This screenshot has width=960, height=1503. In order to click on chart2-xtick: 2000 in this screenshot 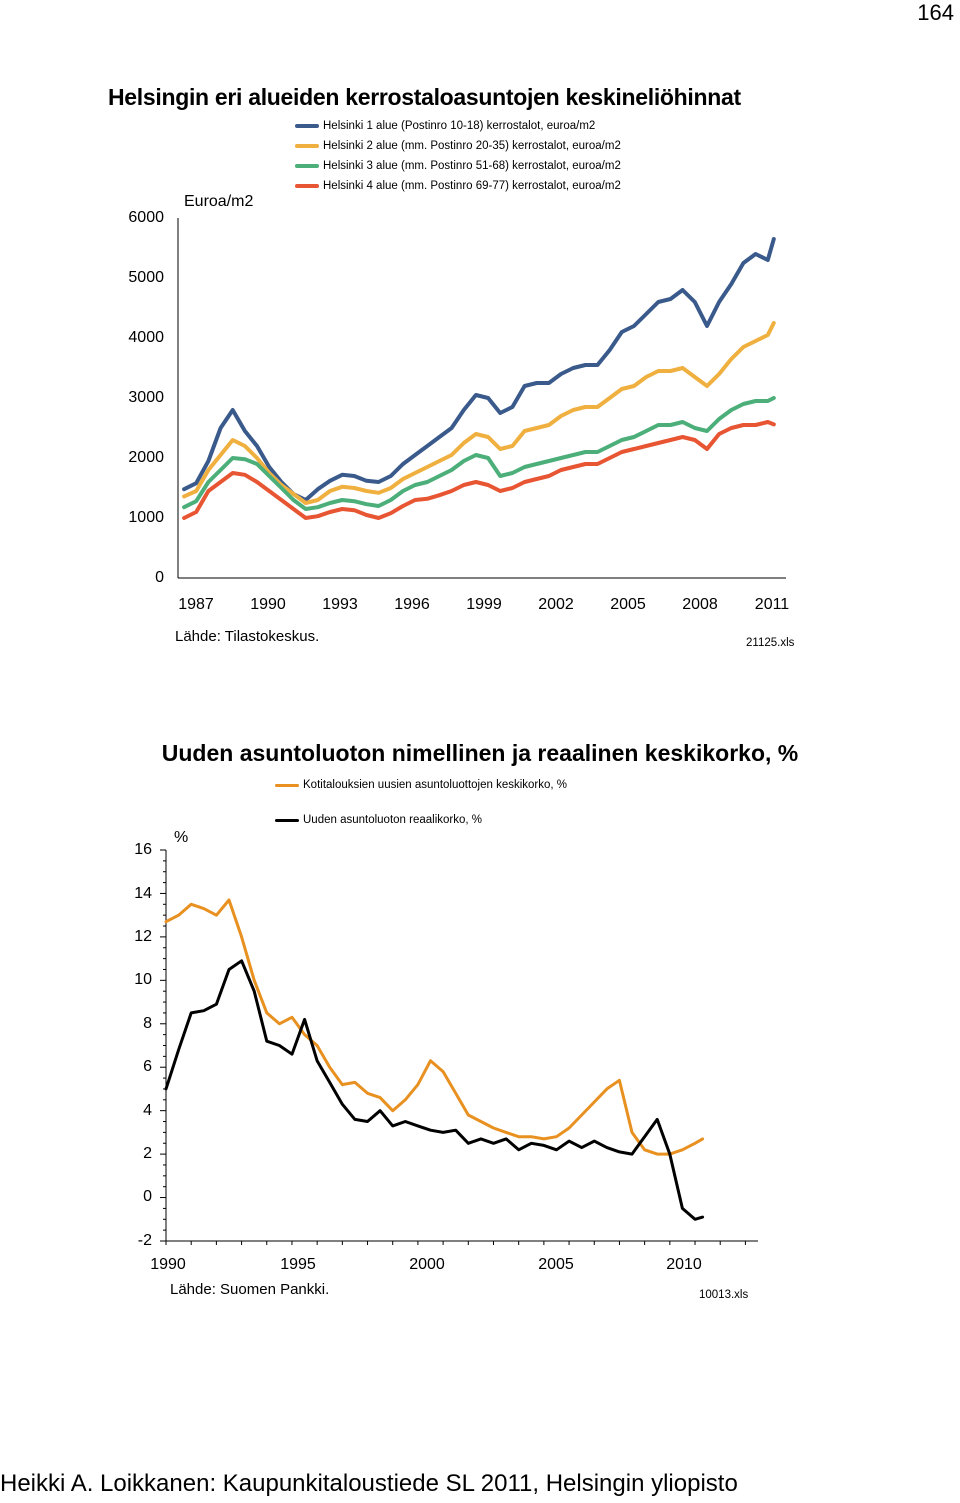, I will do `click(427, 1264)`.